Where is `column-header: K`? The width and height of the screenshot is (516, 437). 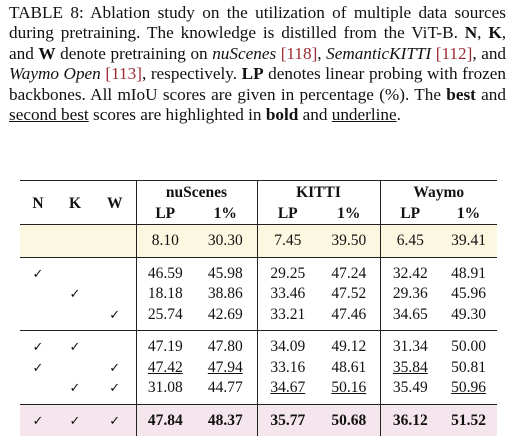 column-header: K is located at coordinates (75, 202).